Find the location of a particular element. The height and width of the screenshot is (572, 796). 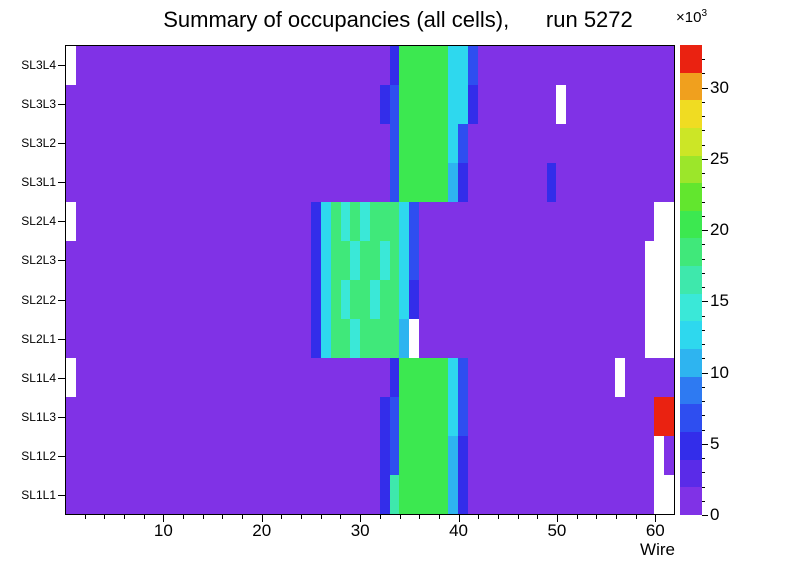

colorbar-minor-tick is located at coordinates (703, 316).